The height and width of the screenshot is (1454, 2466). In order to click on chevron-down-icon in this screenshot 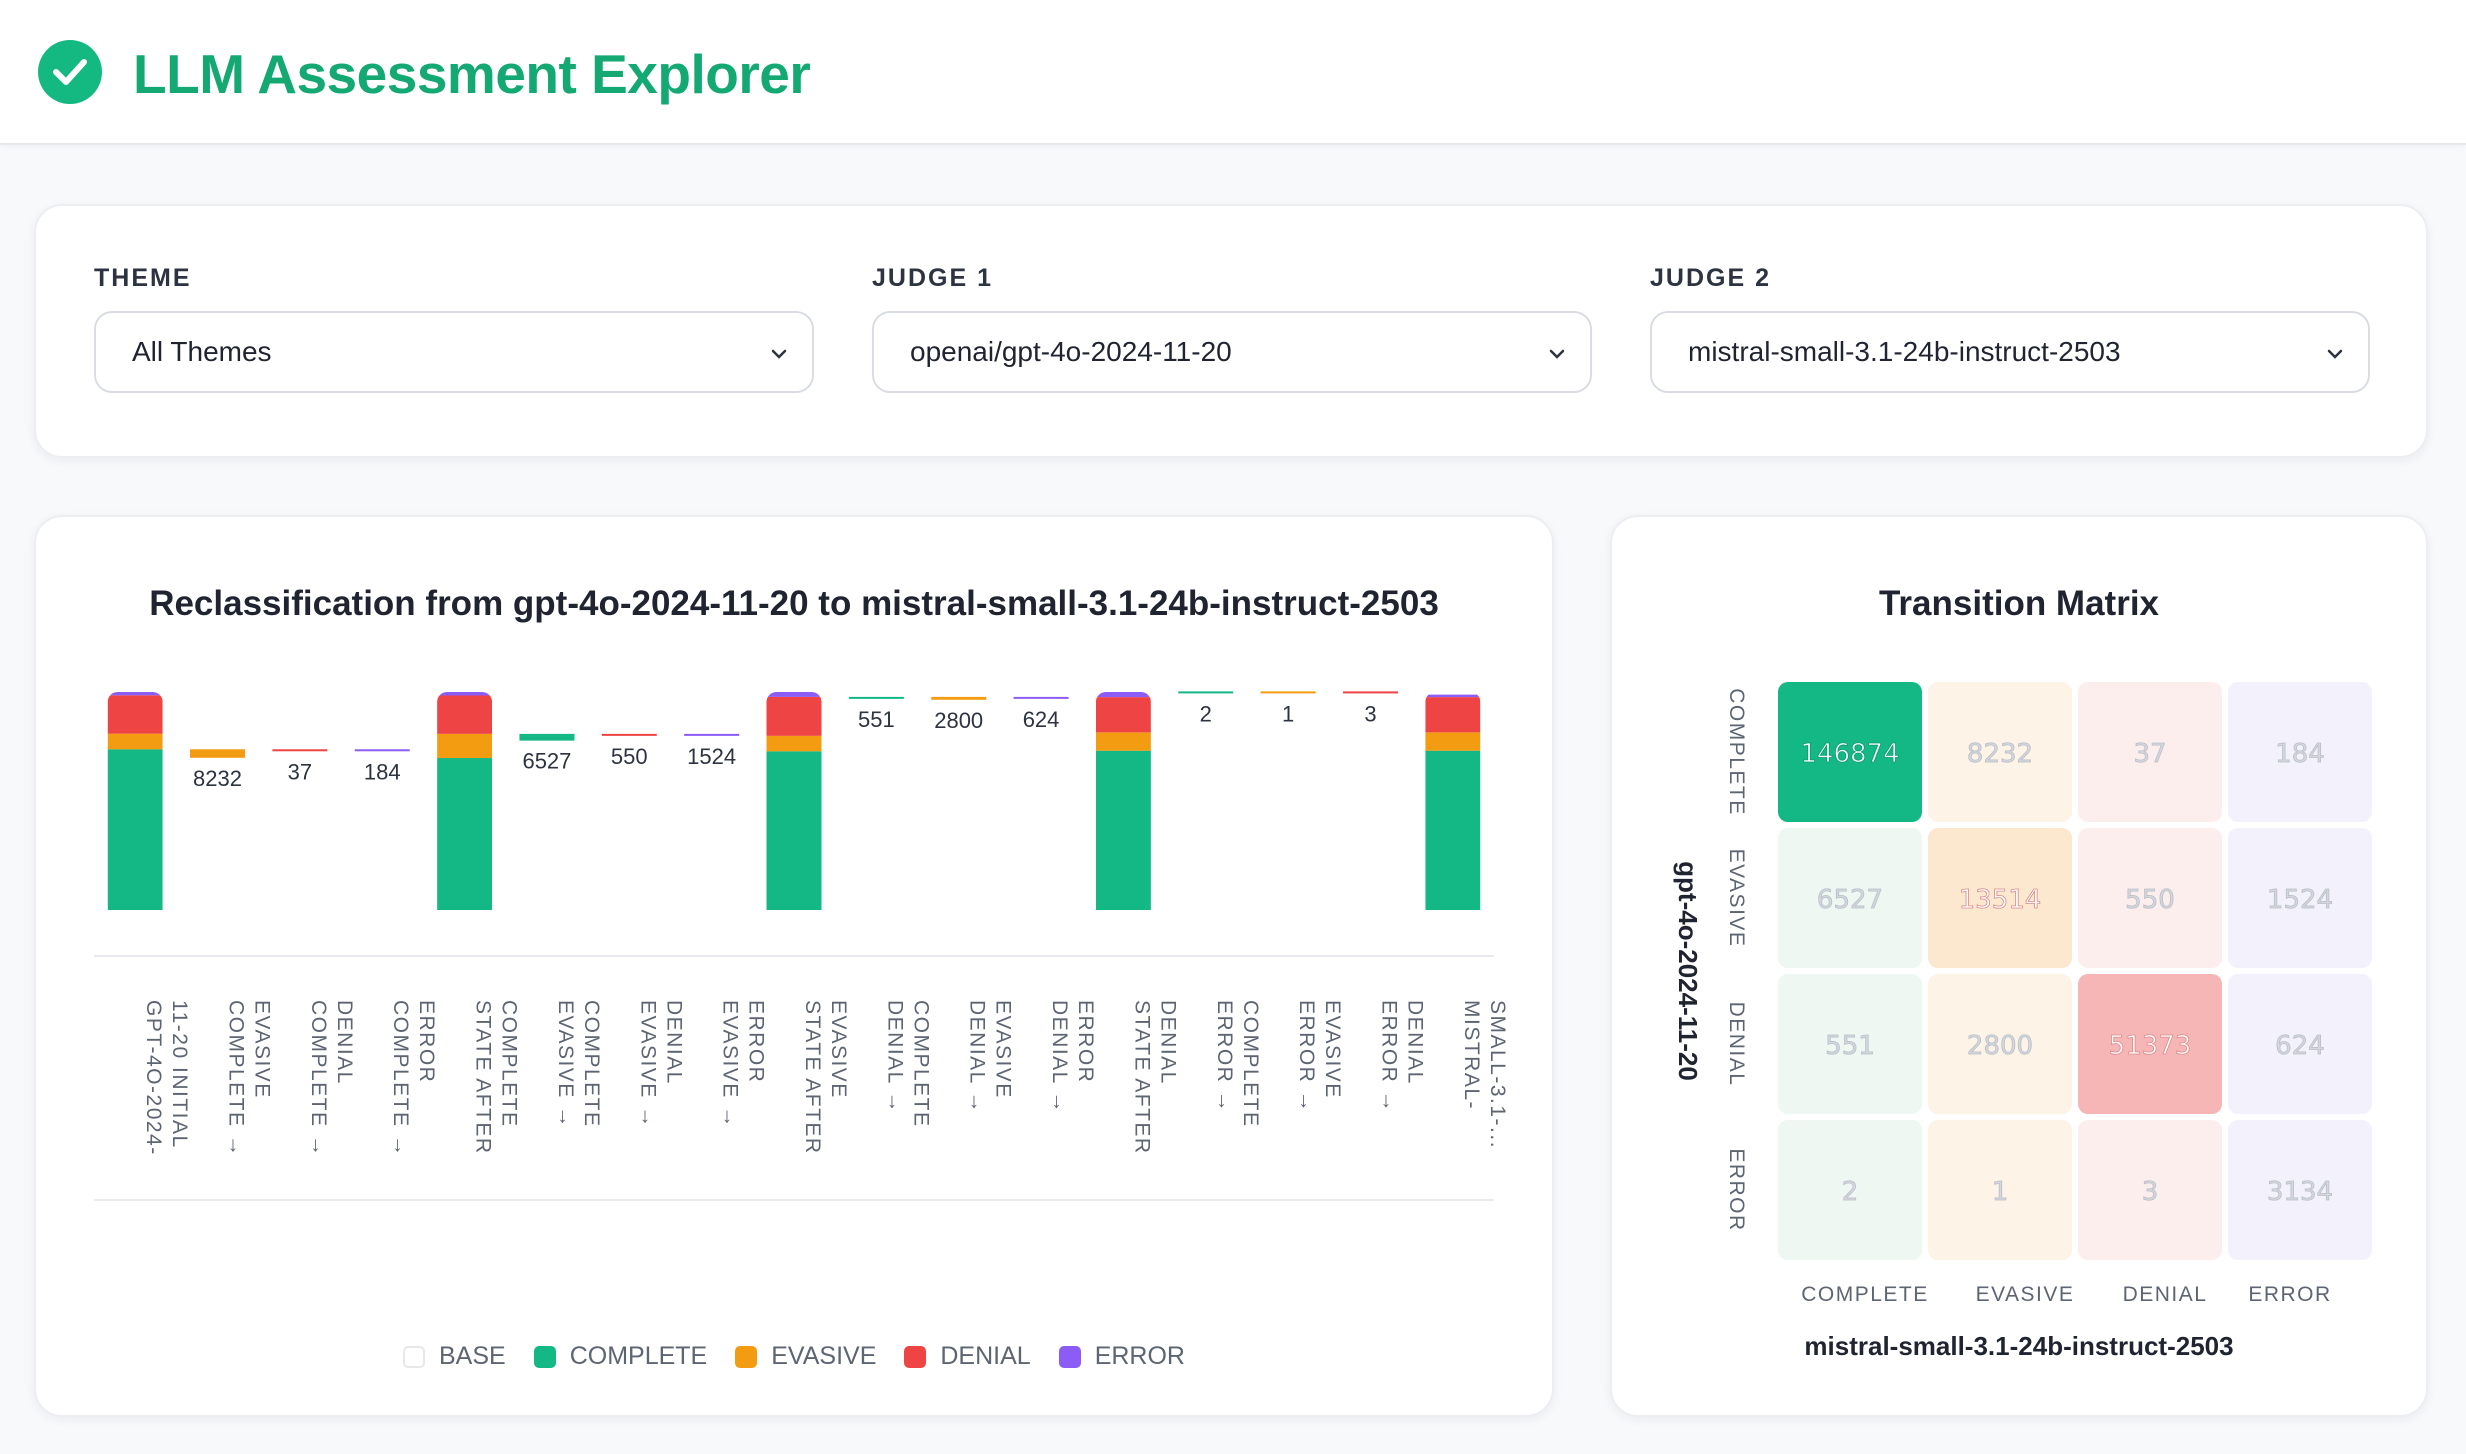, I will do `click(2335, 354)`.